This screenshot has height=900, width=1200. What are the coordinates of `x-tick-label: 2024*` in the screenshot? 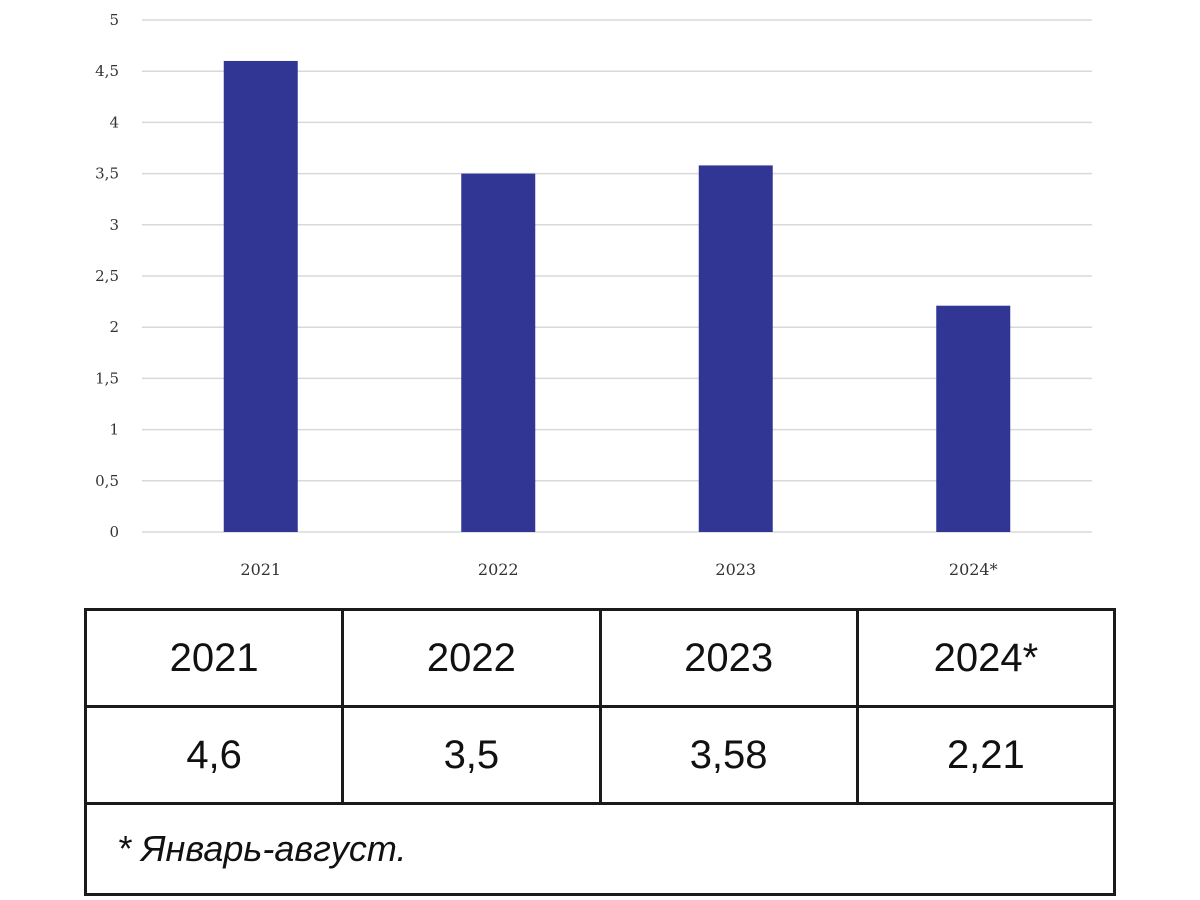 It's located at (973, 569).